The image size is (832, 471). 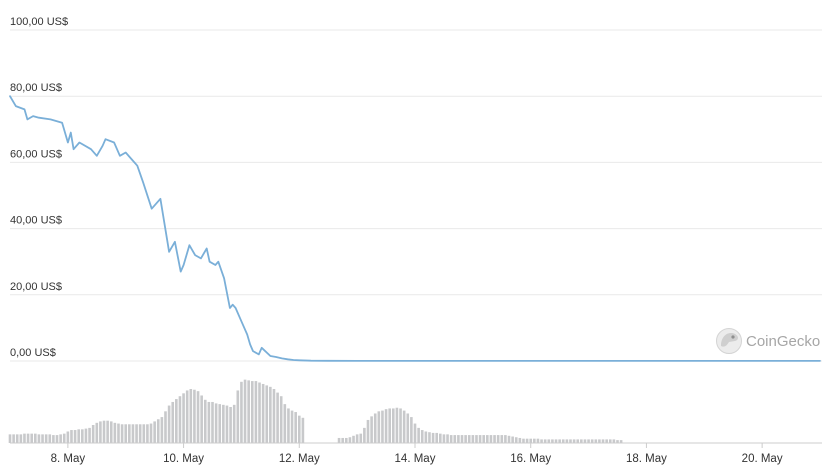 What do you see at coordinates (36, 287) in the screenshot?
I see `y-tick-label: 20,00 US$` at bounding box center [36, 287].